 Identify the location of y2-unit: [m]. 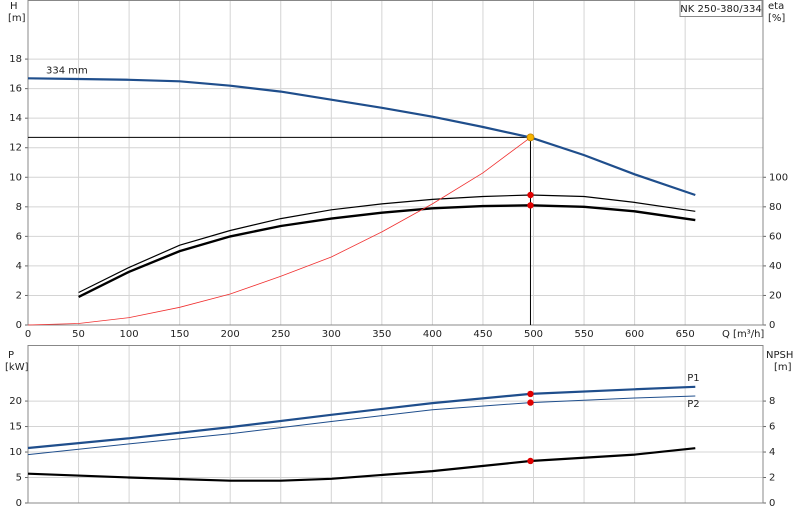
(783, 367).